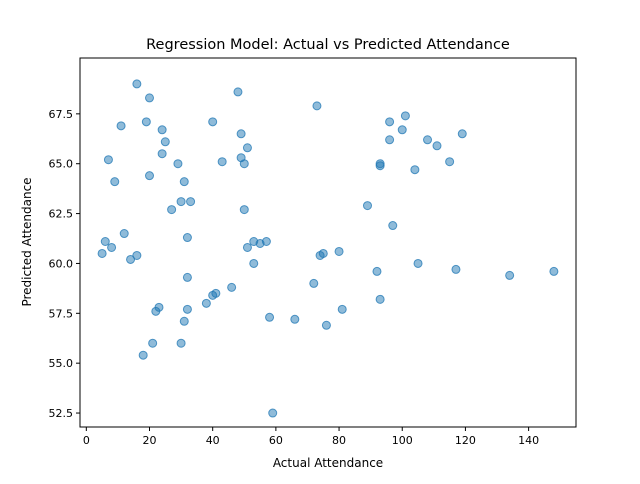 The height and width of the screenshot is (484, 640). Describe the element at coordinates (61, 114) in the screenshot. I see `y-tick-label: 67.5` at that location.